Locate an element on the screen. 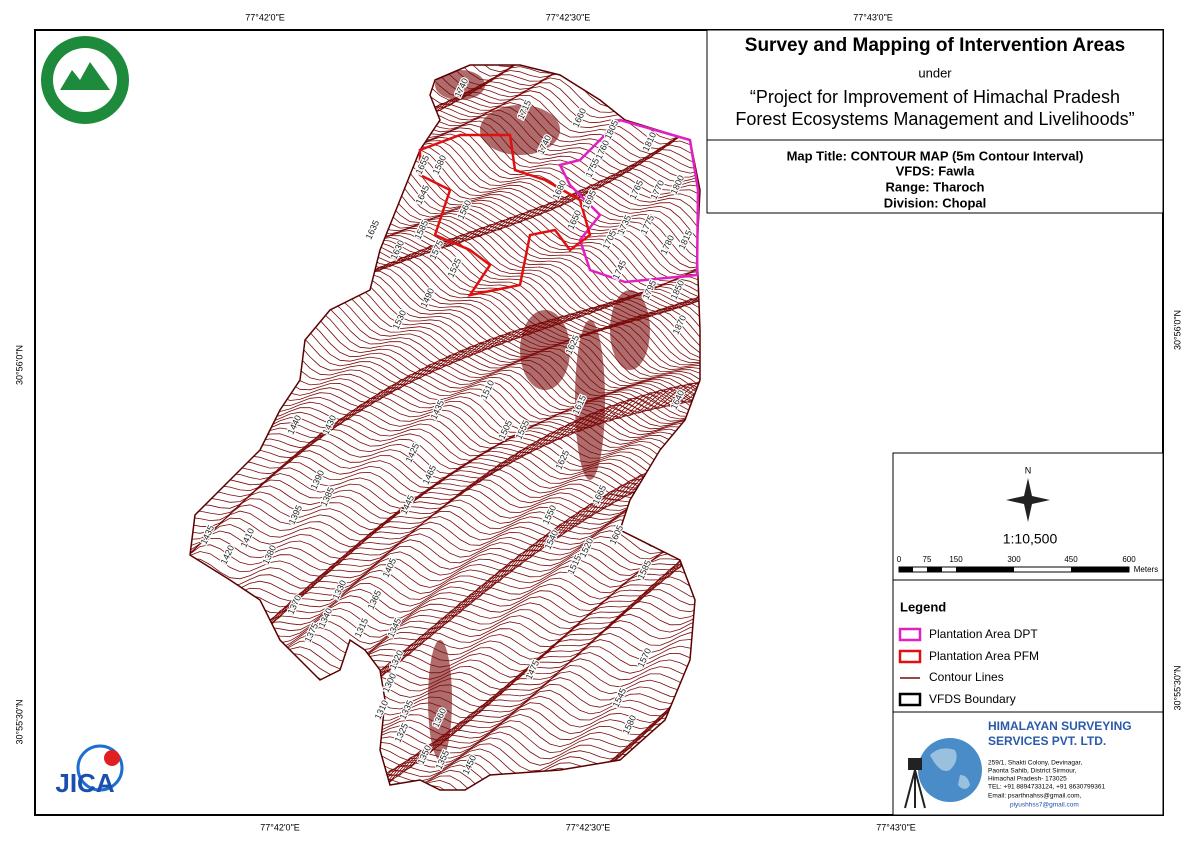 The image size is (1200, 853). jica-text: JICA is located at coordinates (84, 783).